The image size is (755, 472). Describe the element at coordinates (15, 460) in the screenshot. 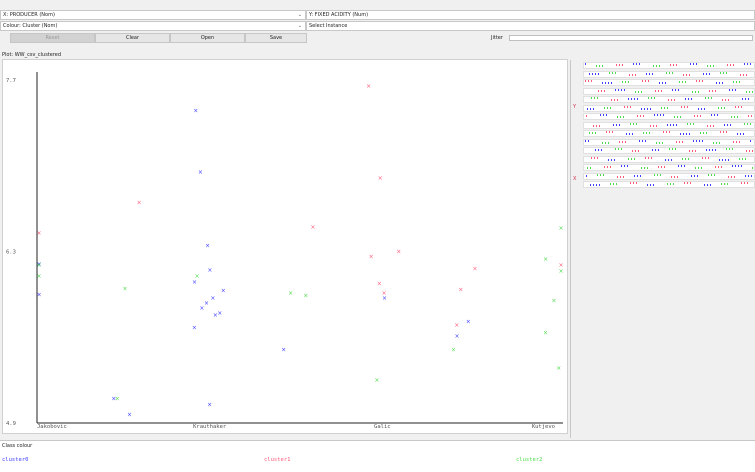

I see `legend-item-cluster0: cluster0` at that location.